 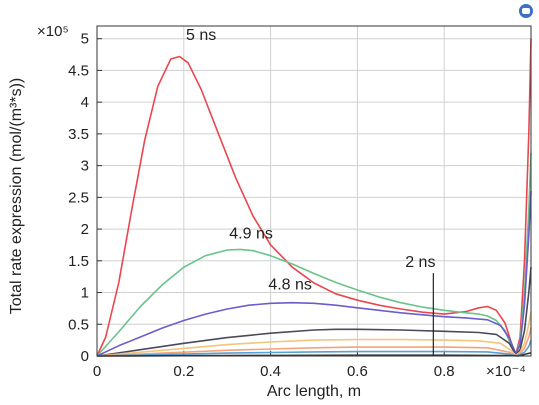 I want to click on y-axis-label: Total rate expression (mol/(m³*s)), so click(x=16, y=196).